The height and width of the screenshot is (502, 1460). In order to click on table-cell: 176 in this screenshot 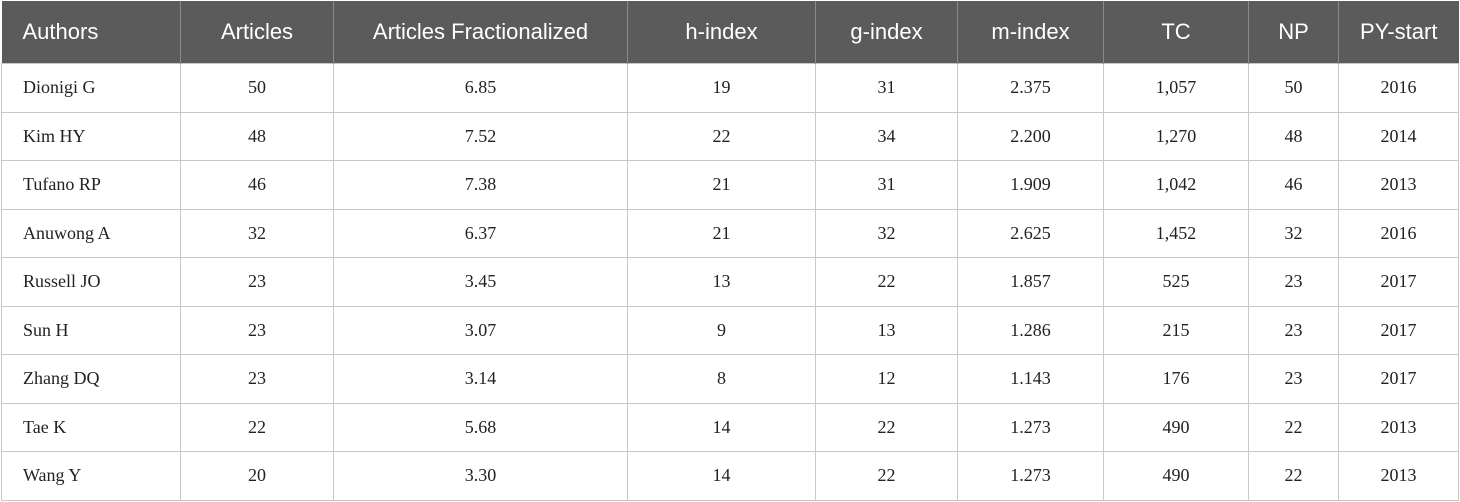, I will do `click(1176, 379)`.